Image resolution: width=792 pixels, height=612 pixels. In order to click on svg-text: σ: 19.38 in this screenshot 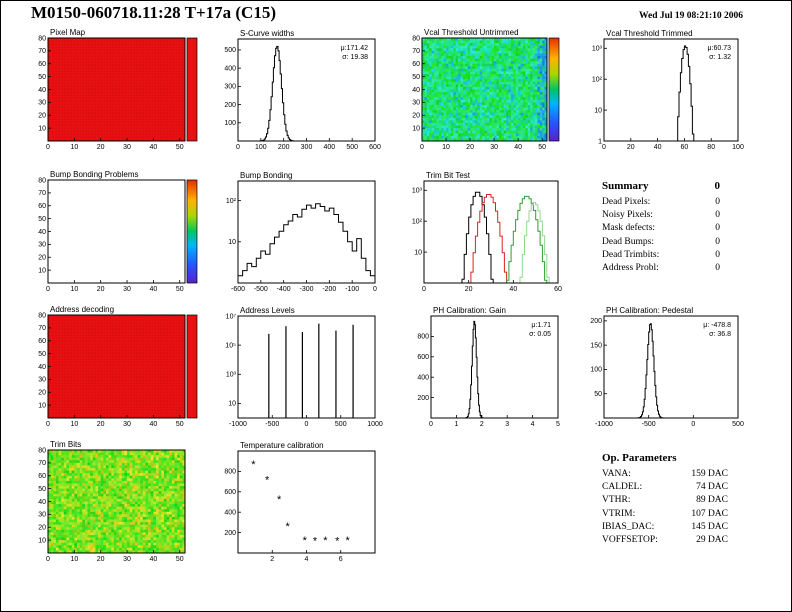, I will do `click(355, 57)`.